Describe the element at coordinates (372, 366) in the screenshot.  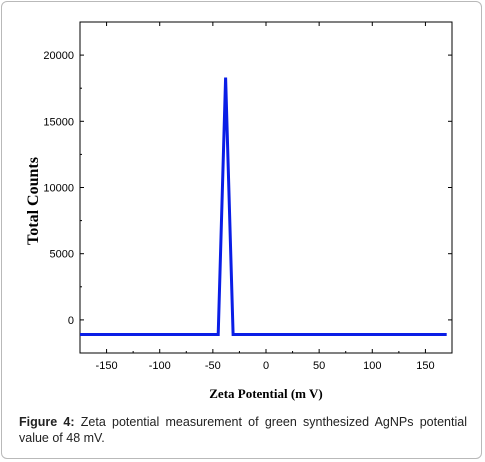
I see `x-tick-label: 100` at that location.